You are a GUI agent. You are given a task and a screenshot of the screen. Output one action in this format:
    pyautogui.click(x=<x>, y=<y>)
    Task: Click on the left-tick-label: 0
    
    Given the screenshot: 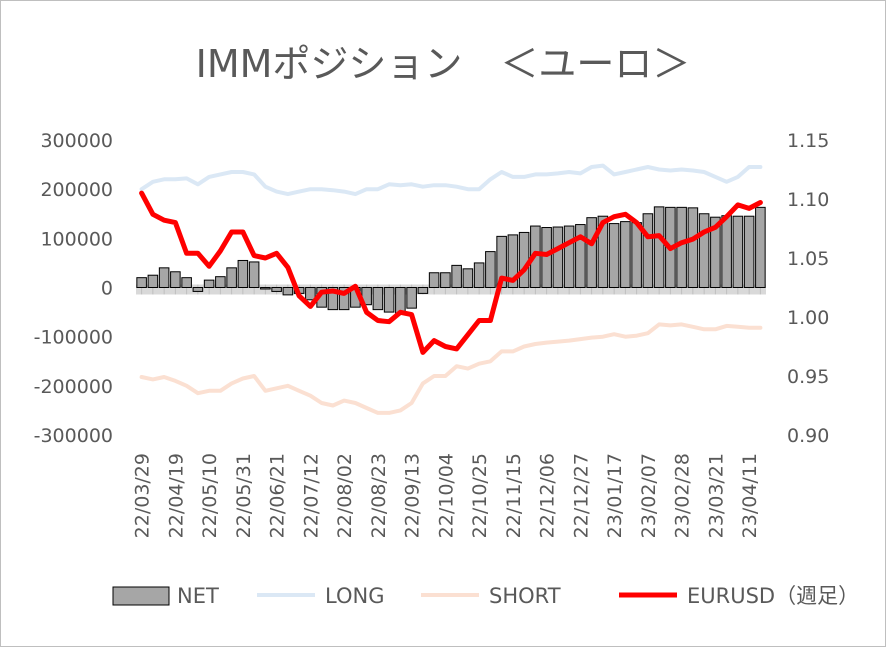 What is the action you would take?
    pyautogui.click(x=107, y=289)
    